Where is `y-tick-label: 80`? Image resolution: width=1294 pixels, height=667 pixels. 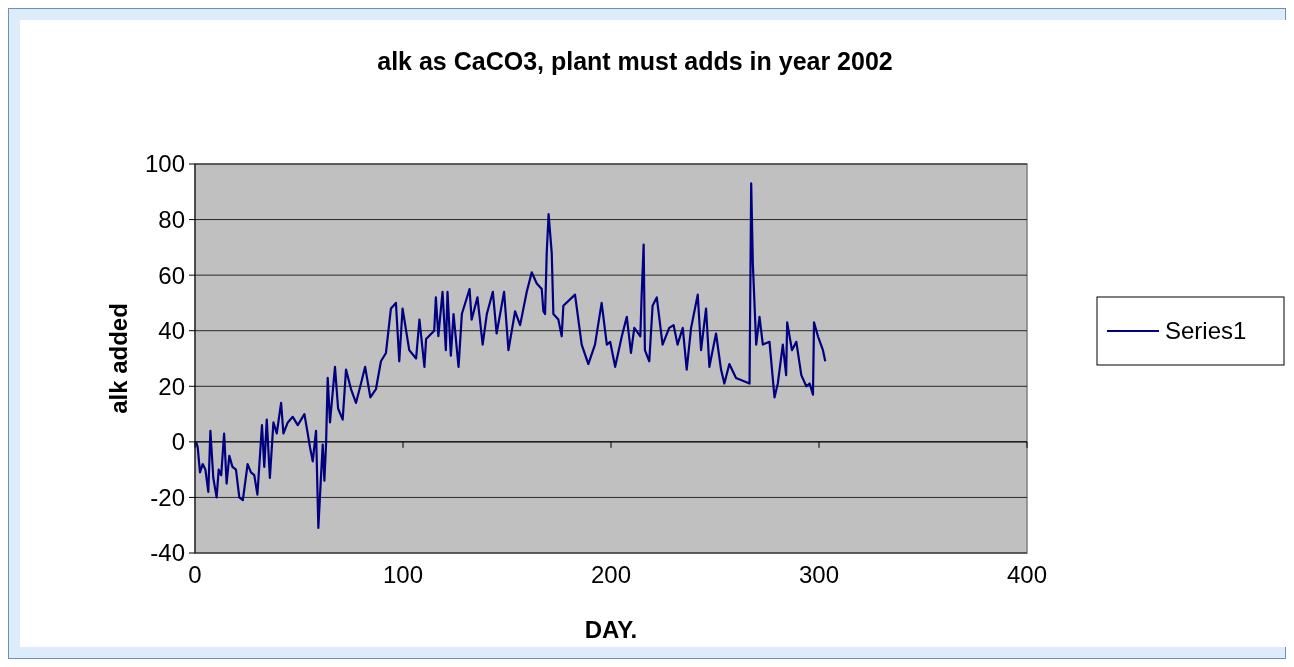
y-tick-label: 80 is located at coordinates (171, 219).